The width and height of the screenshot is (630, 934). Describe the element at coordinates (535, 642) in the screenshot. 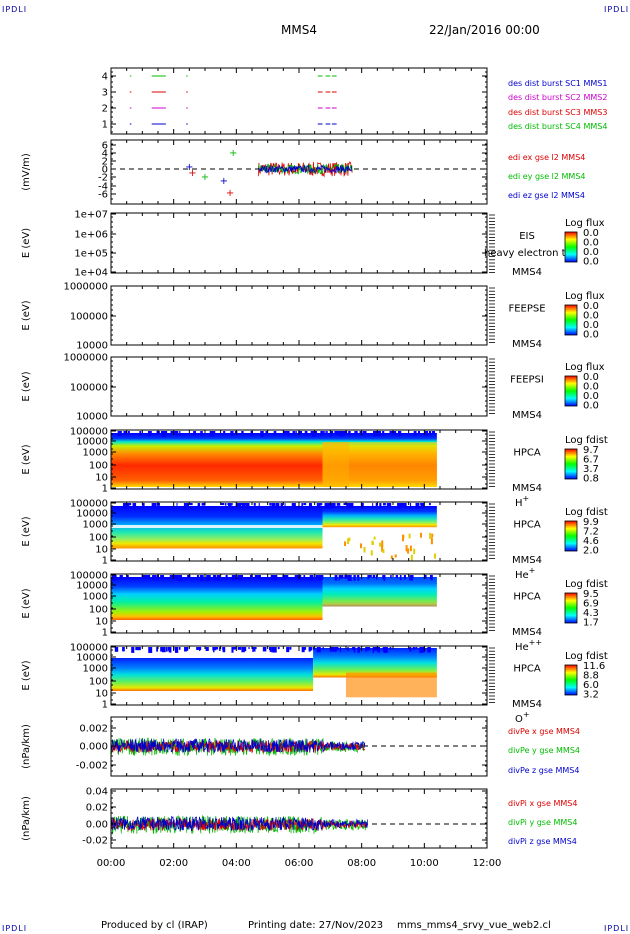

I see `species-charge: ++` at that location.